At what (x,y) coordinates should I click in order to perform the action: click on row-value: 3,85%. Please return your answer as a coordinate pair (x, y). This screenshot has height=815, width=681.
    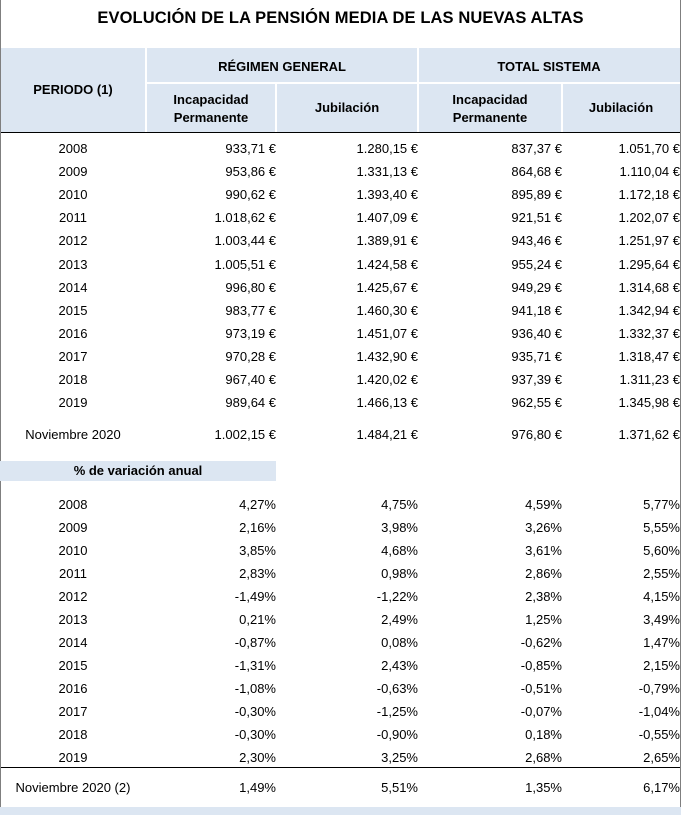
    Looking at the image, I should click on (257, 550).